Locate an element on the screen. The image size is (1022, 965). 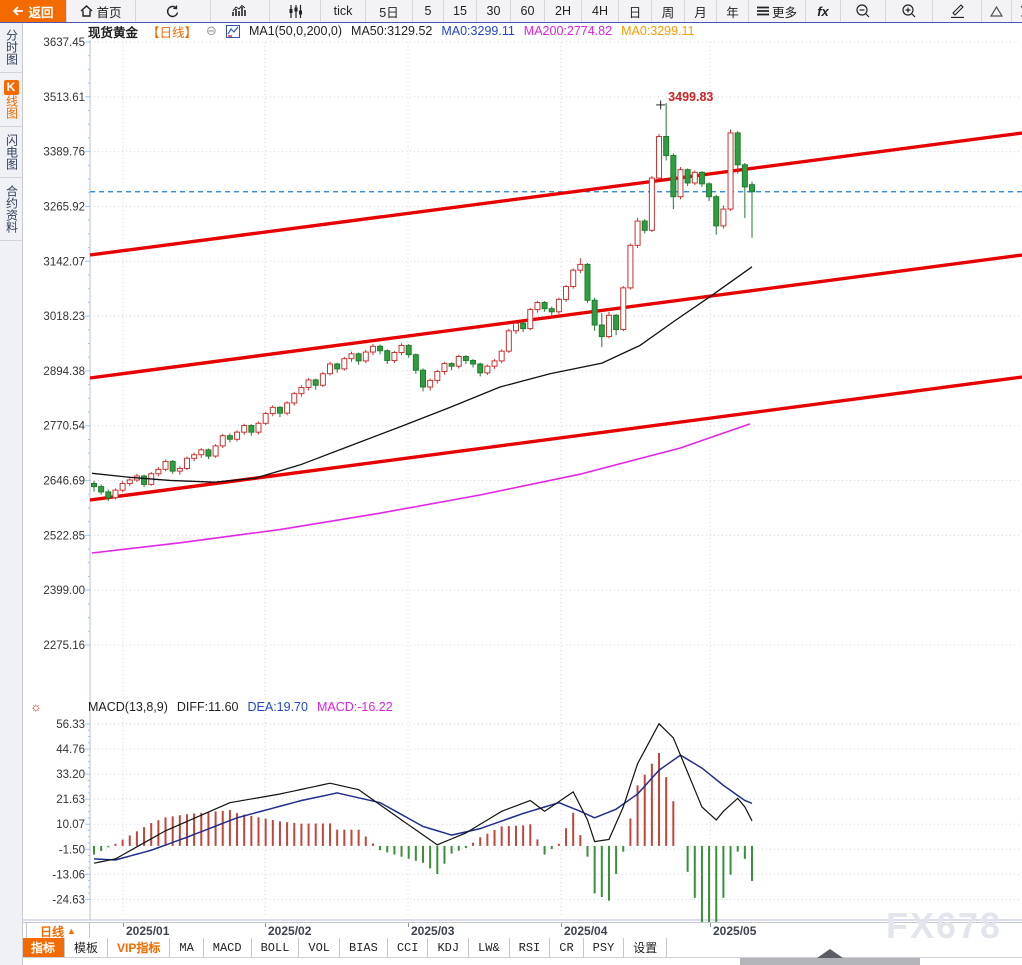
tab-vip-indicators: VIP指标 is located at coordinates (139, 947).